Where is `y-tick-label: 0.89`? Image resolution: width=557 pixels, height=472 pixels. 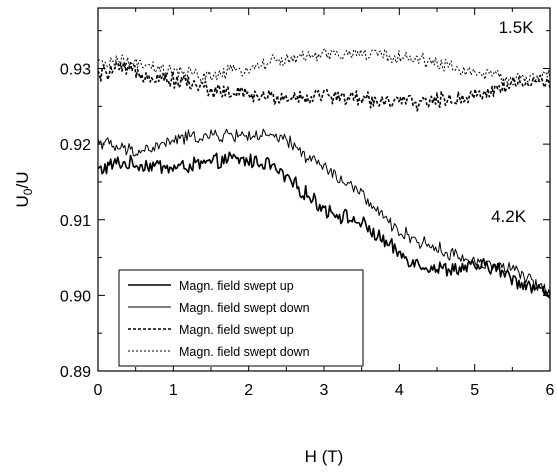
y-tick-label: 0.89 is located at coordinates (75, 372).